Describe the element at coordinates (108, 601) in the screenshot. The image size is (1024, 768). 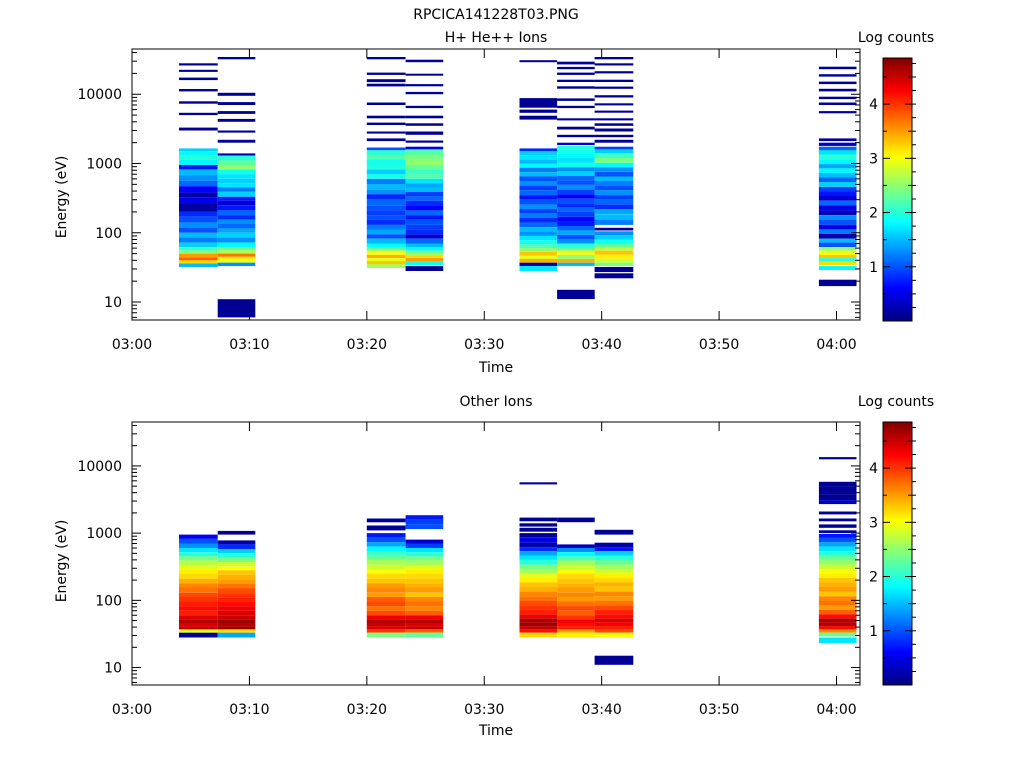
I see `y-tick-label: 100` at that location.